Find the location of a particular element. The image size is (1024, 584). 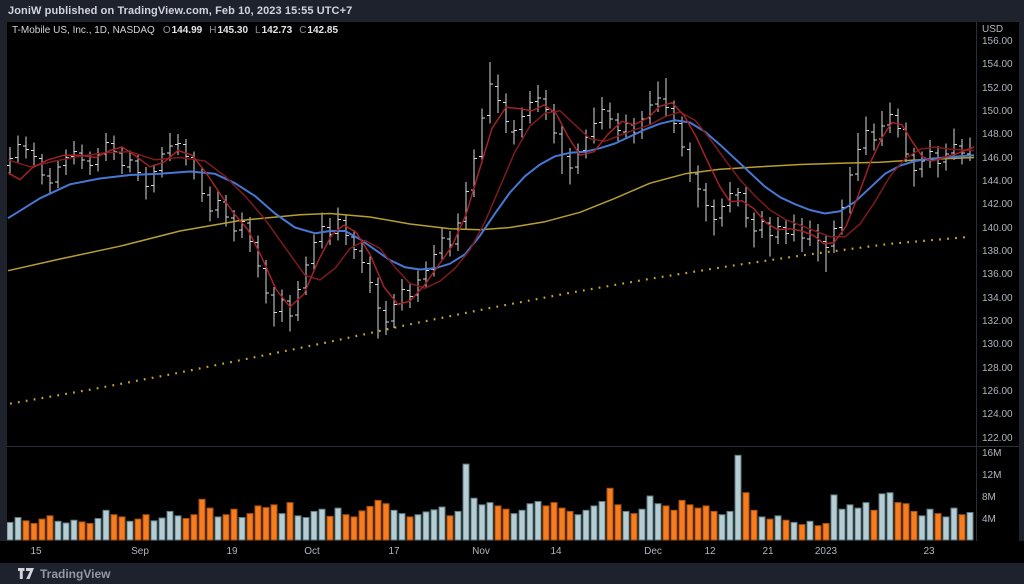

price-tick-label: 122.00 is located at coordinates (997, 438).